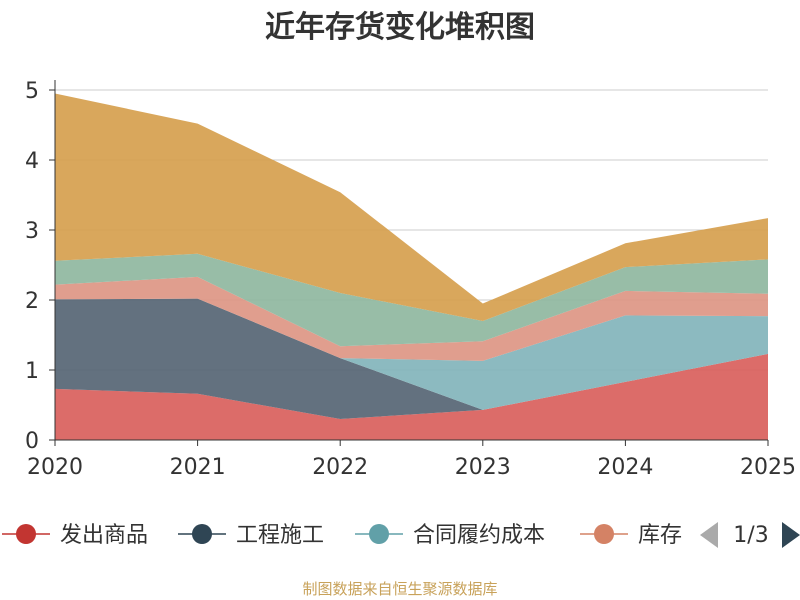  What do you see at coordinates (198, 467) in the screenshot?
I see `x-tick-label: 2021` at bounding box center [198, 467].